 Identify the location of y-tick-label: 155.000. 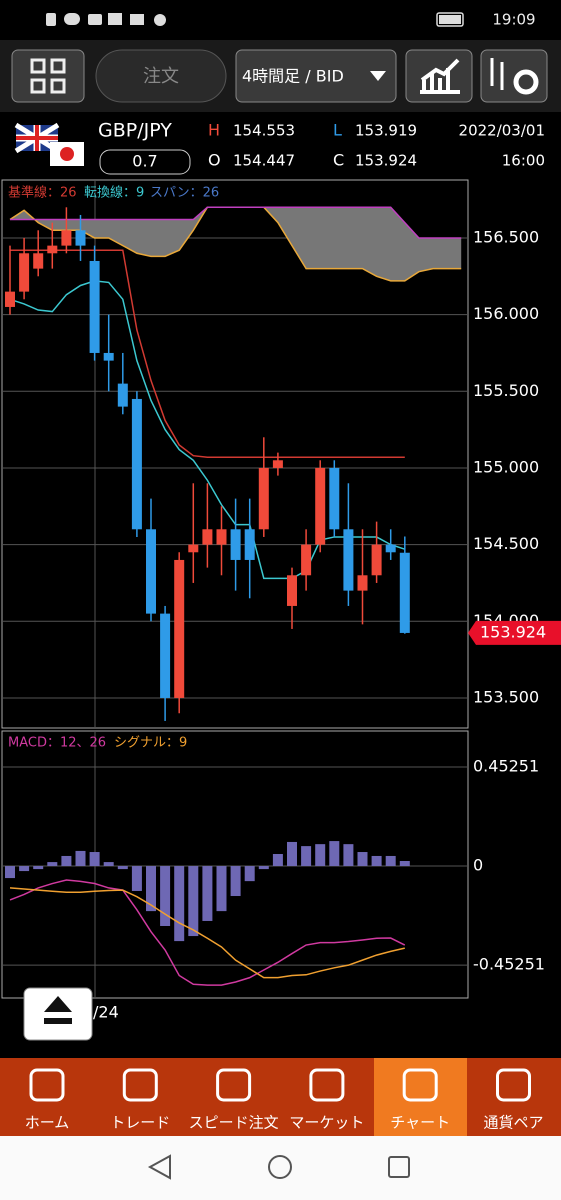
(506, 466).